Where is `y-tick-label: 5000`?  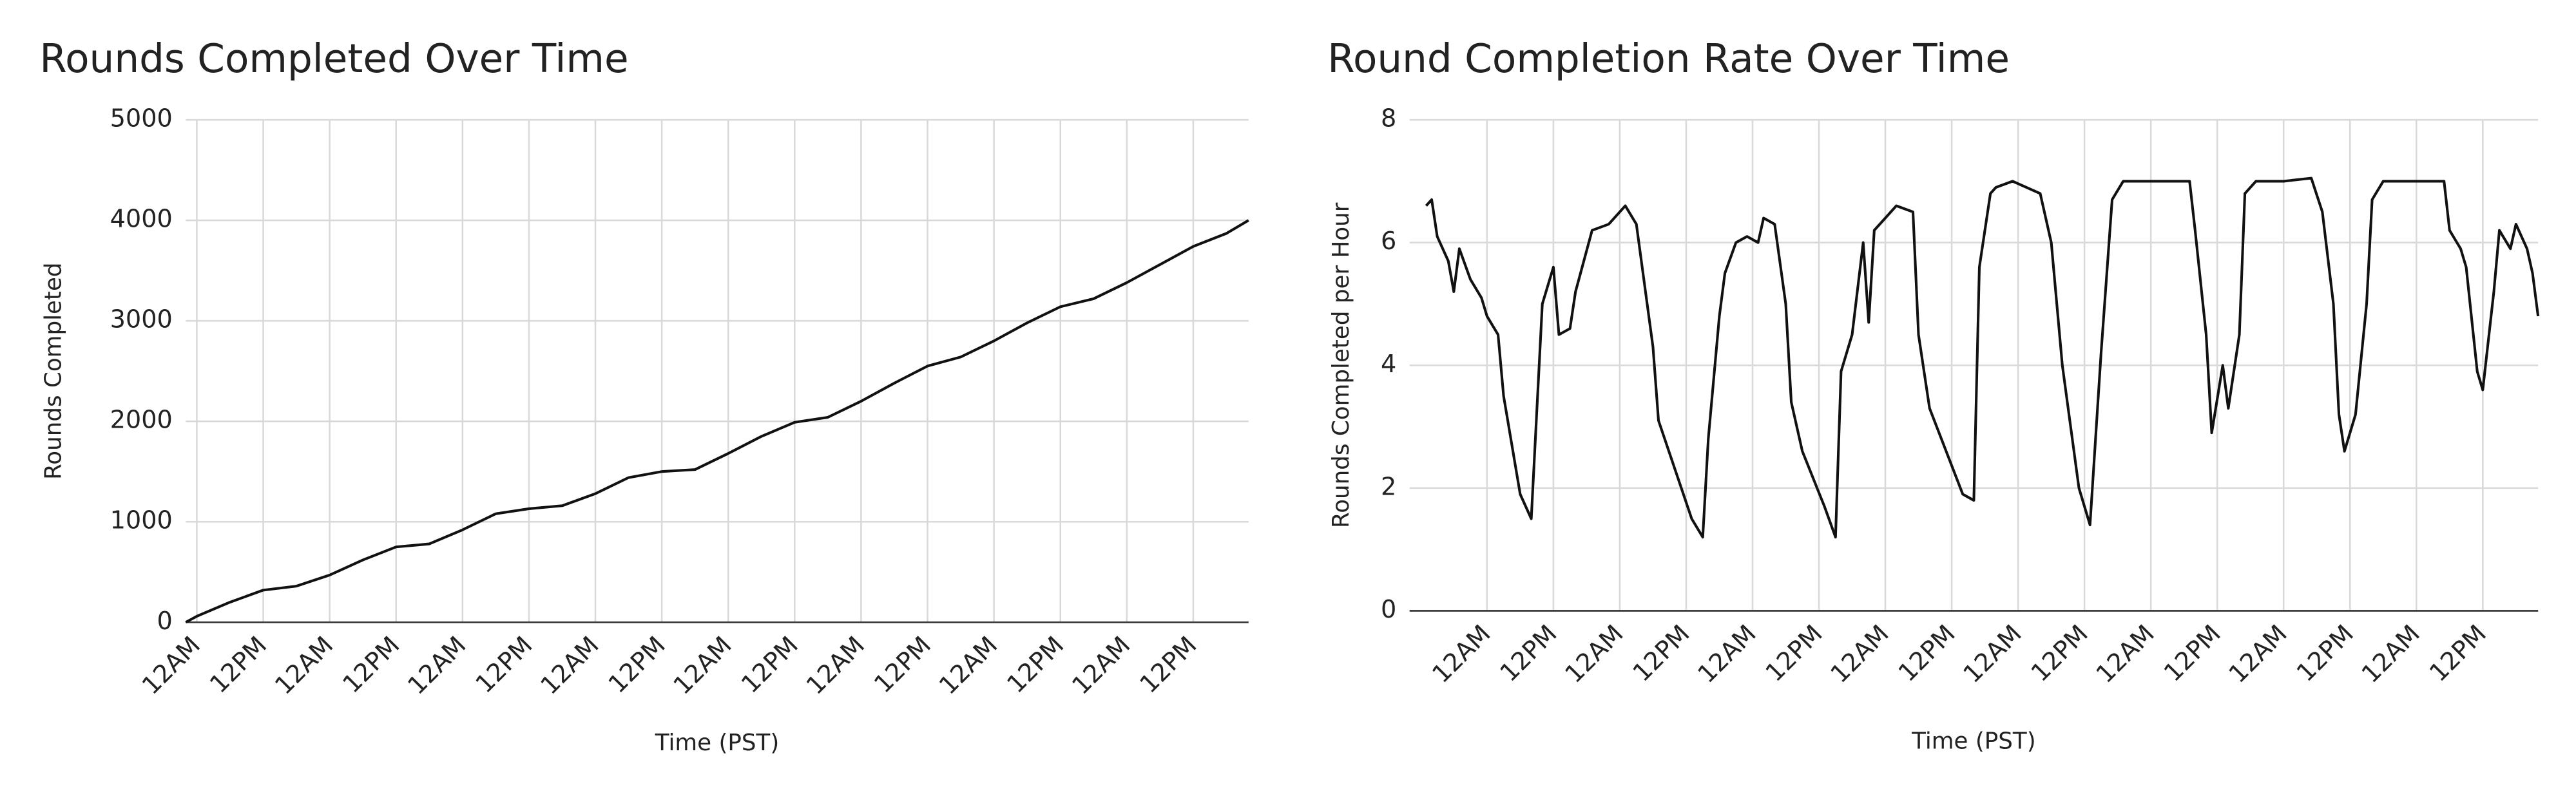
y-tick-label: 5000 is located at coordinates (141, 119).